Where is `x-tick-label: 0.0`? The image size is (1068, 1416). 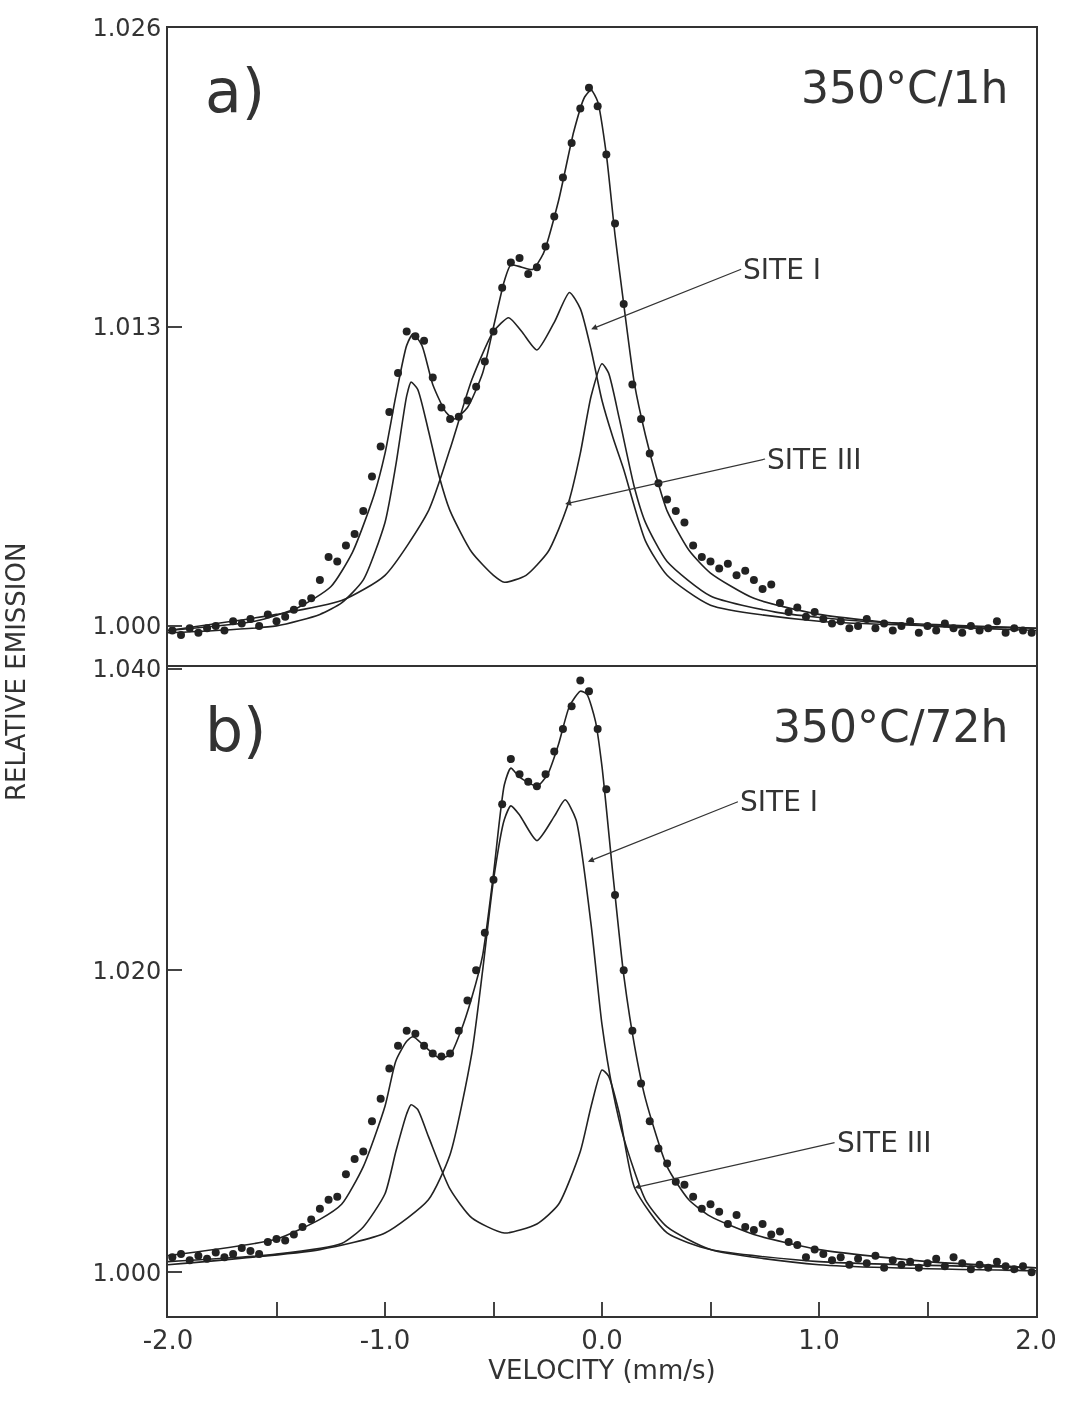
x-tick-label: 0.0 is located at coordinates (602, 1340).